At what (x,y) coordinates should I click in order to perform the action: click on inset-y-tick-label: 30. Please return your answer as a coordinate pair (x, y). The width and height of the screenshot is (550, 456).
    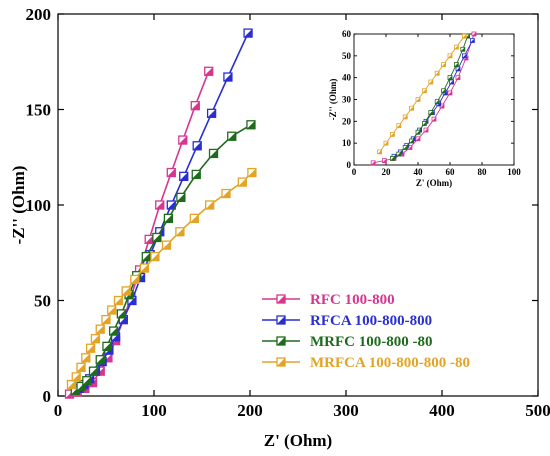
    Looking at the image, I should click on (347, 100).